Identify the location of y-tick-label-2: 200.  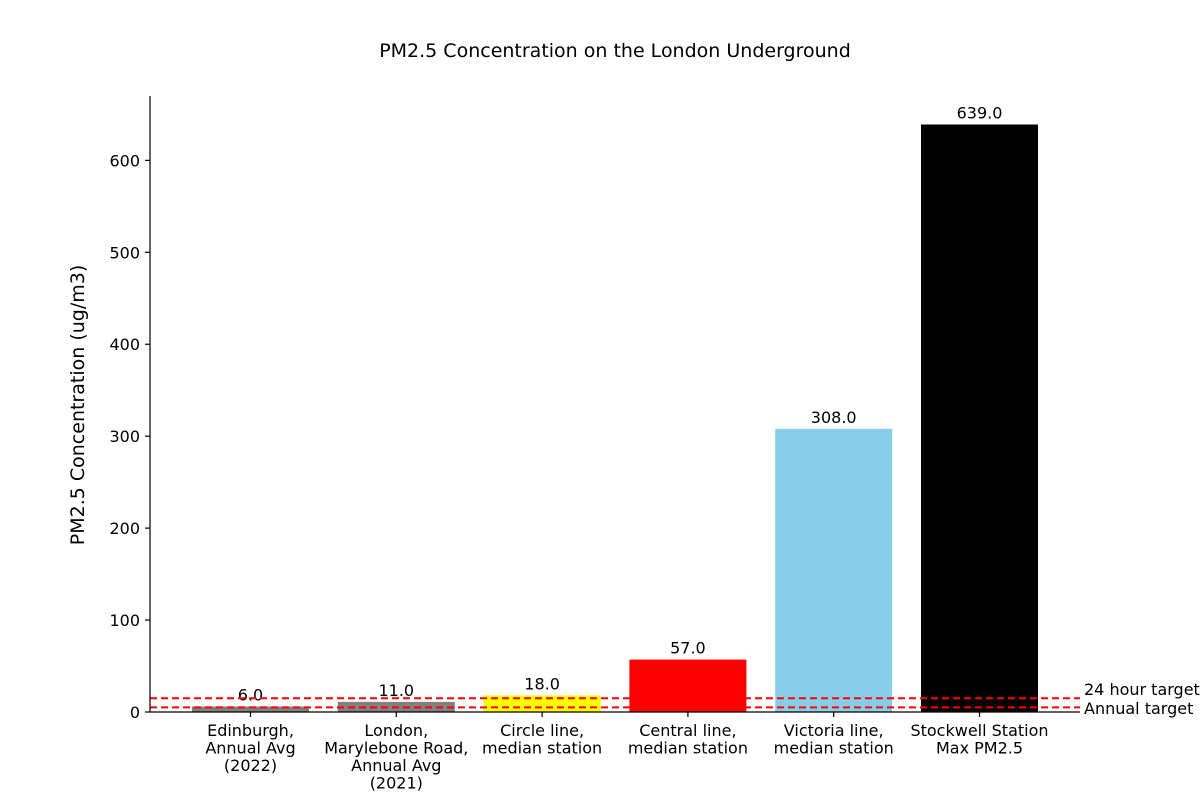
(124, 528).